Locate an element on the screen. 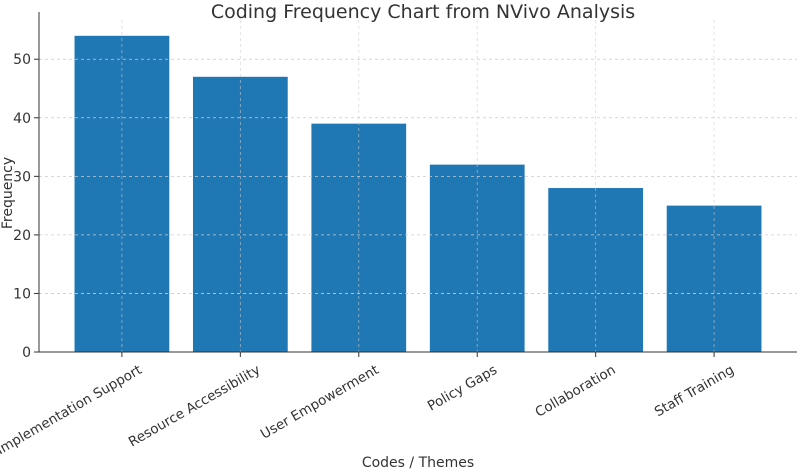 This screenshot has width=800, height=473. x-tick-label: Policy Gaps is located at coordinates (462, 388).